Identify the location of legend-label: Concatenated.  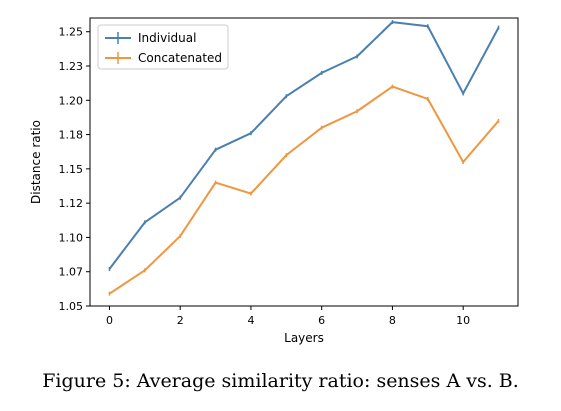
(180, 58).